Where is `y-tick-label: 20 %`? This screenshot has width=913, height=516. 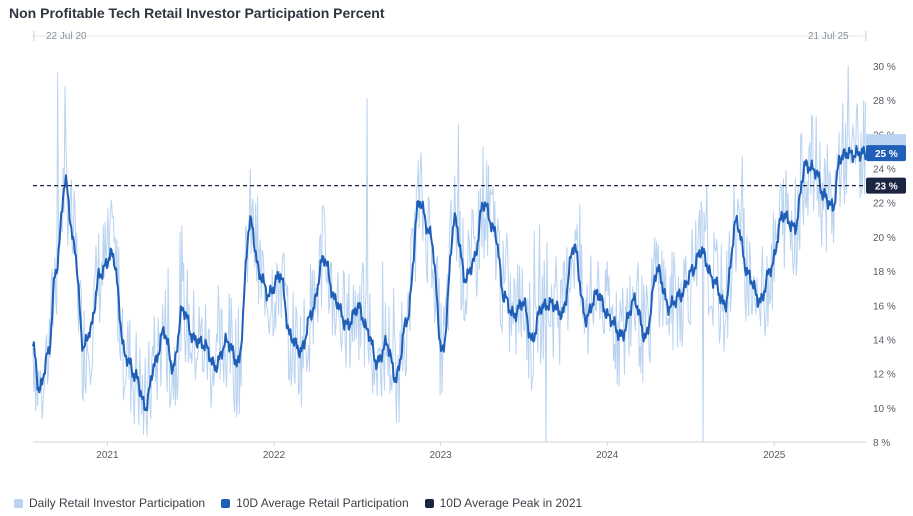
y-tick-label: 20 % is located at coordinates (884, 238).